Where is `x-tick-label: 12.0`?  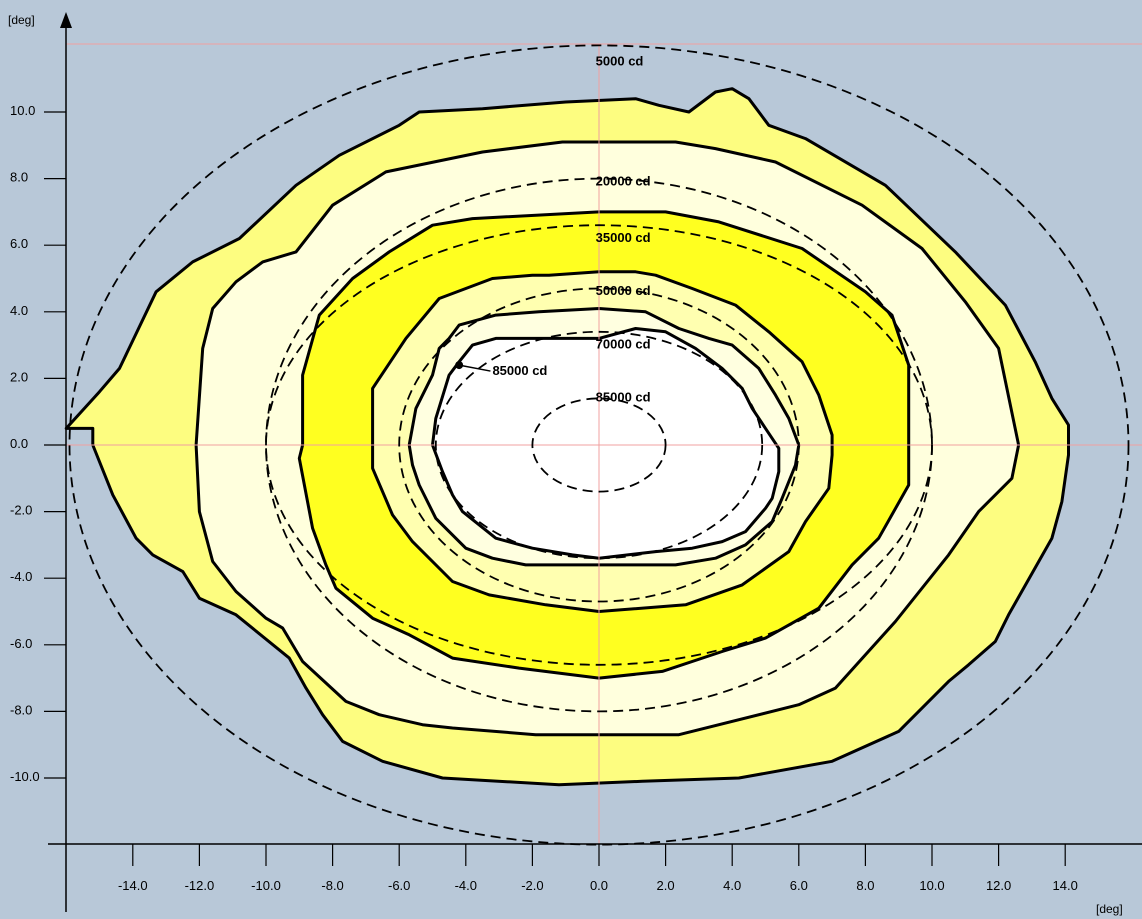
x-tick-label: 12.0 is located at coordinates (998, 885).